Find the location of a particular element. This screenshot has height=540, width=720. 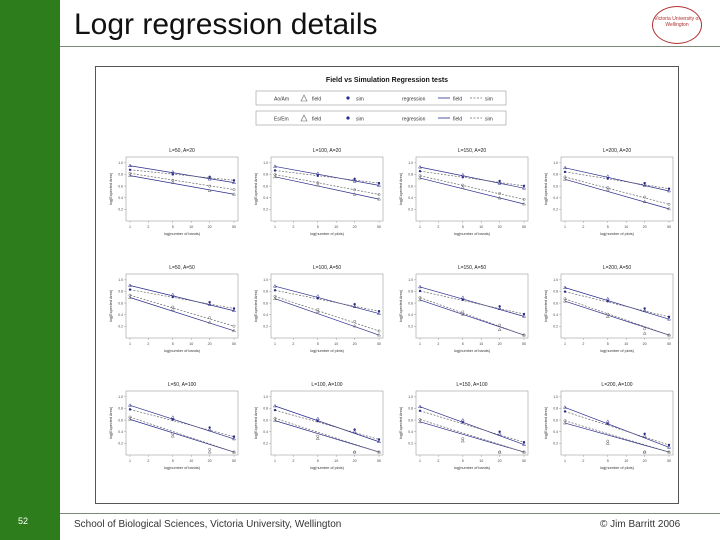

university-seal-icon: Victoria University of Wellington is located at coordinates (677, 25).